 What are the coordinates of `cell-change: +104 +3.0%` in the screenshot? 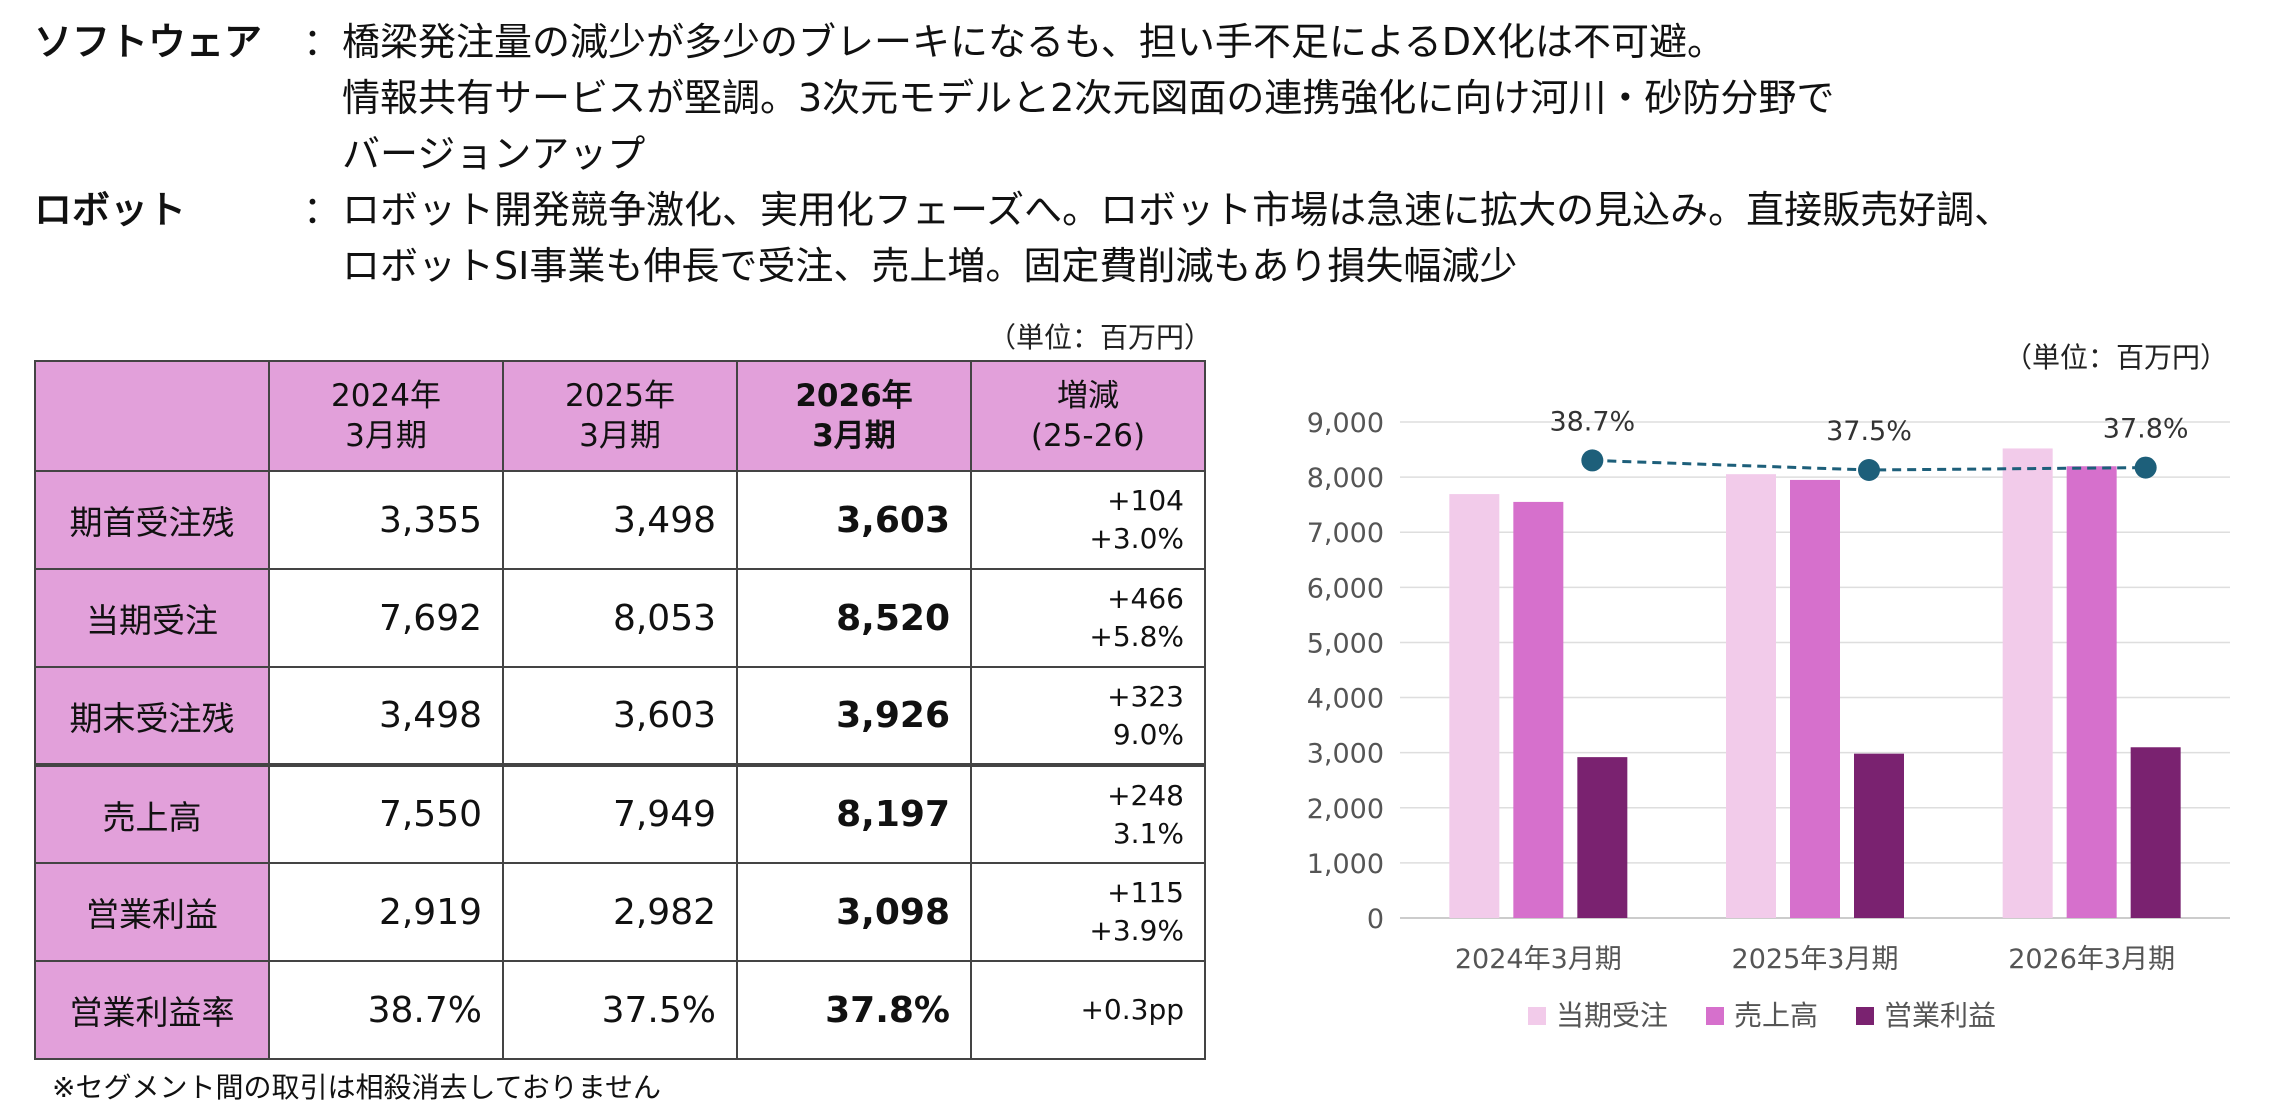 It's located at (1088, 520).